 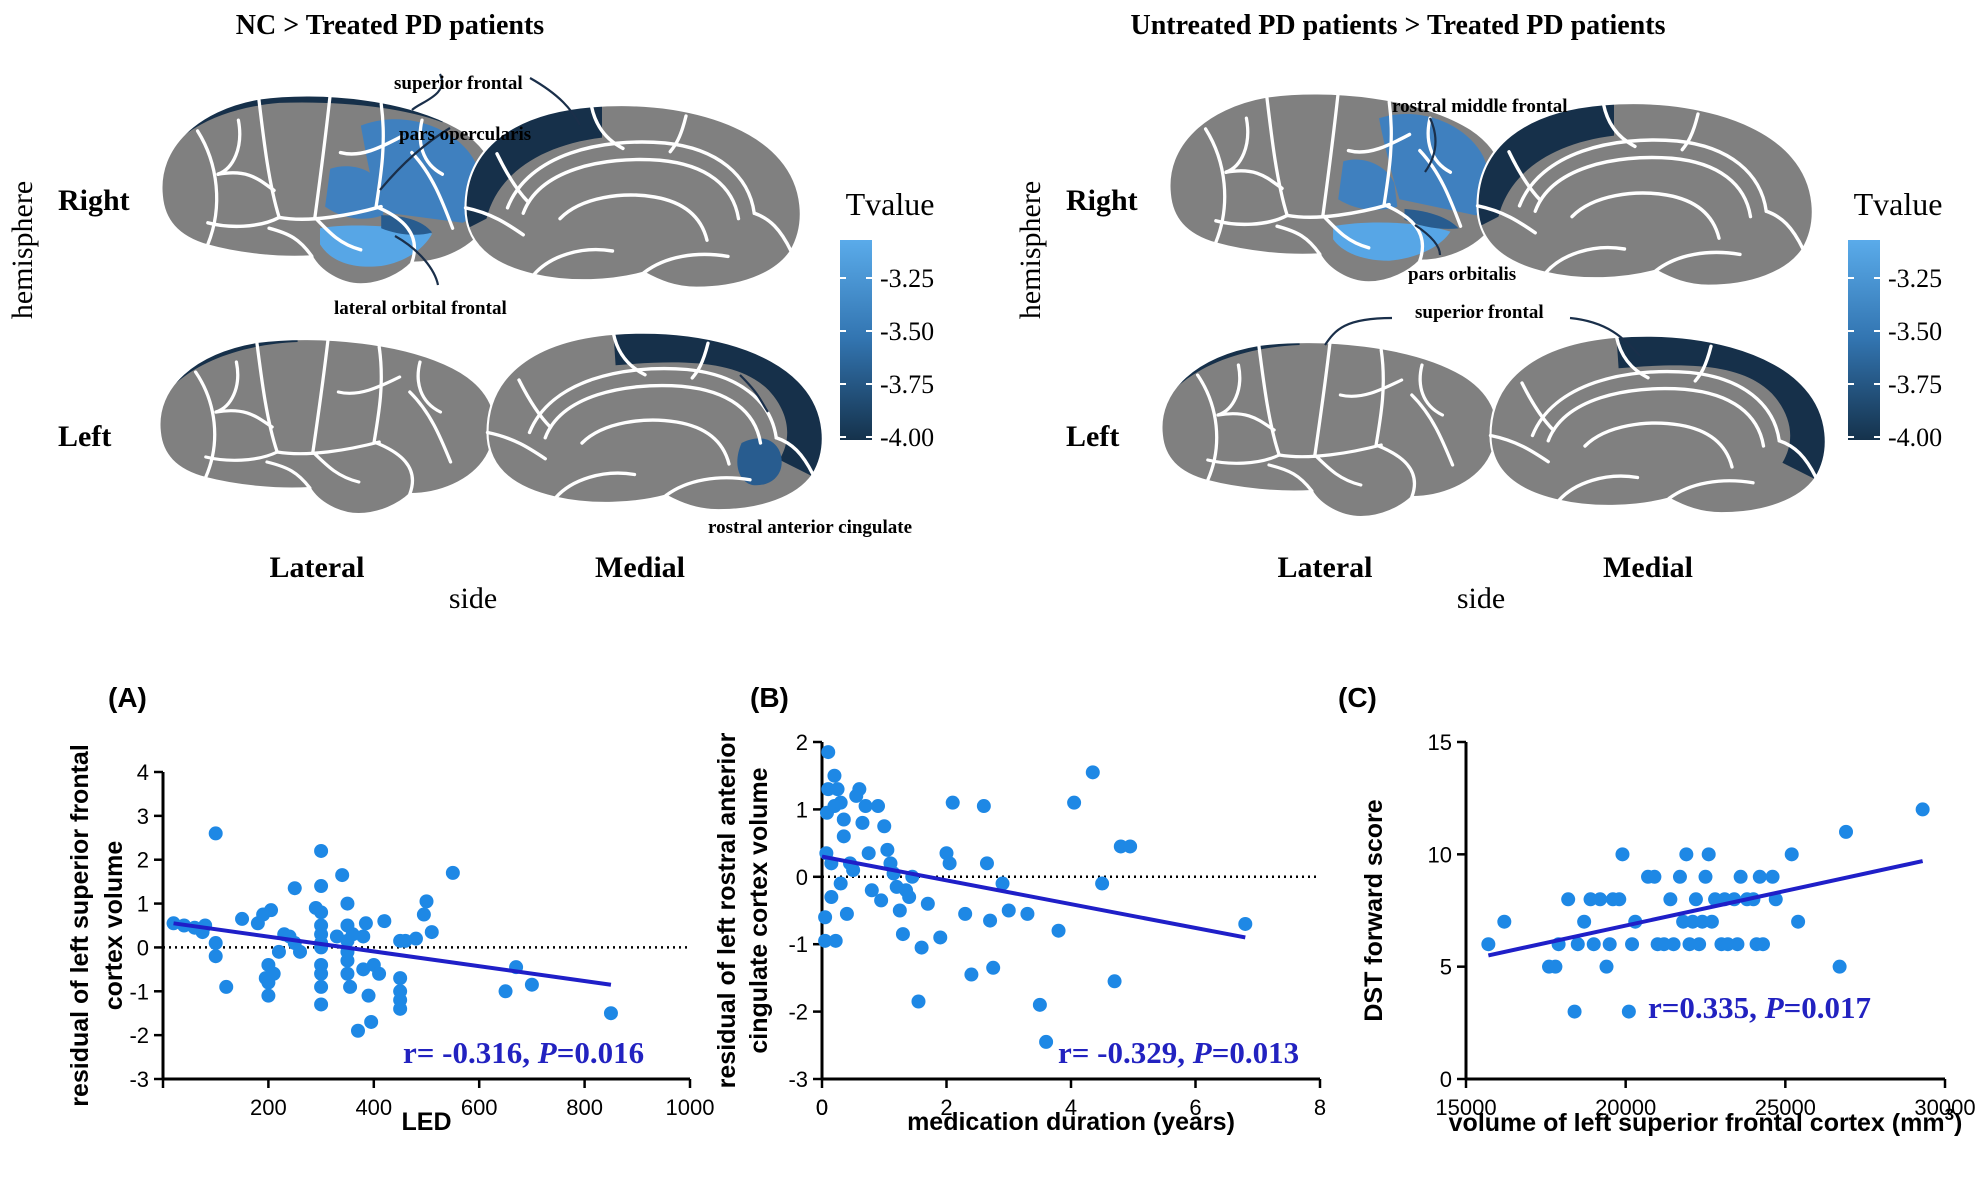 What do you see at coordinates (143, 816) in the screenshot?
I see `y-tick-label: 3` at bounding box center [143, 816].